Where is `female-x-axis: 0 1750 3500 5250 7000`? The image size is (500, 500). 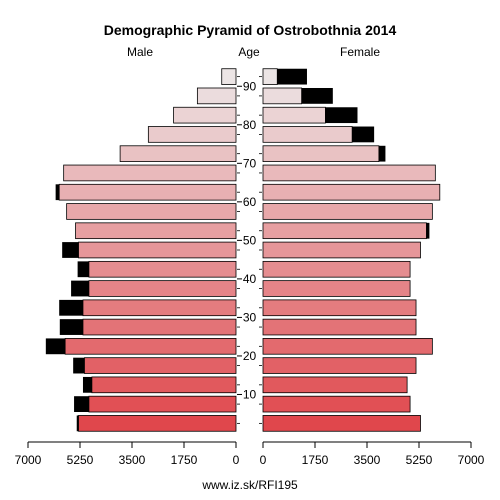 female-x-axis: 0 1750 3500 5250 7000 is located at coordinates (372, 454).